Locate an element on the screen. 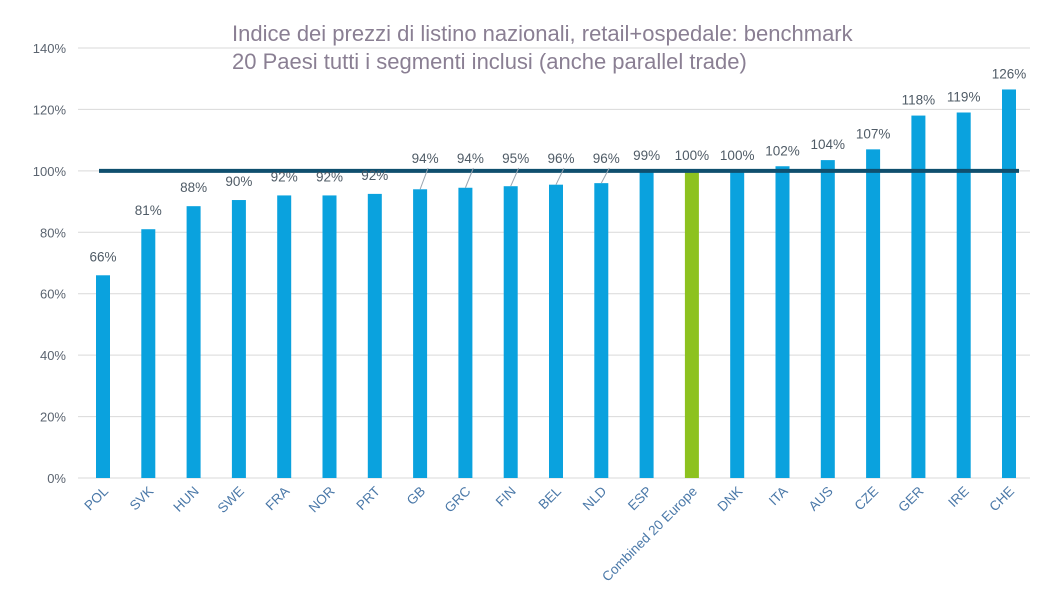 This screenshot has height=602, width=1045. x-tick-label: GB is located at coordinates (416, 496).